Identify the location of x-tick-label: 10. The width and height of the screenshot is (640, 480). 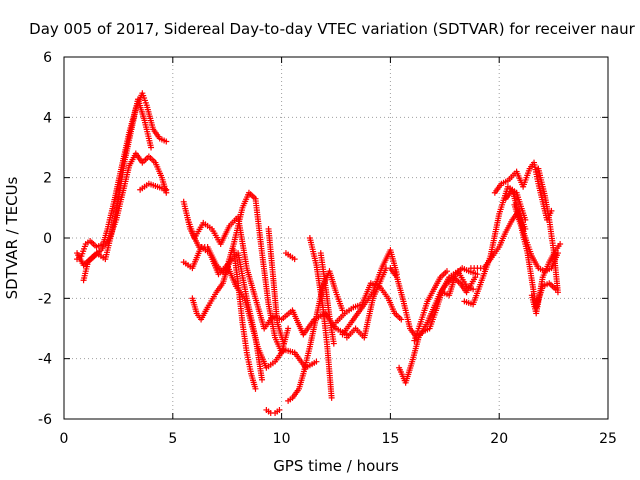
(282, 439).